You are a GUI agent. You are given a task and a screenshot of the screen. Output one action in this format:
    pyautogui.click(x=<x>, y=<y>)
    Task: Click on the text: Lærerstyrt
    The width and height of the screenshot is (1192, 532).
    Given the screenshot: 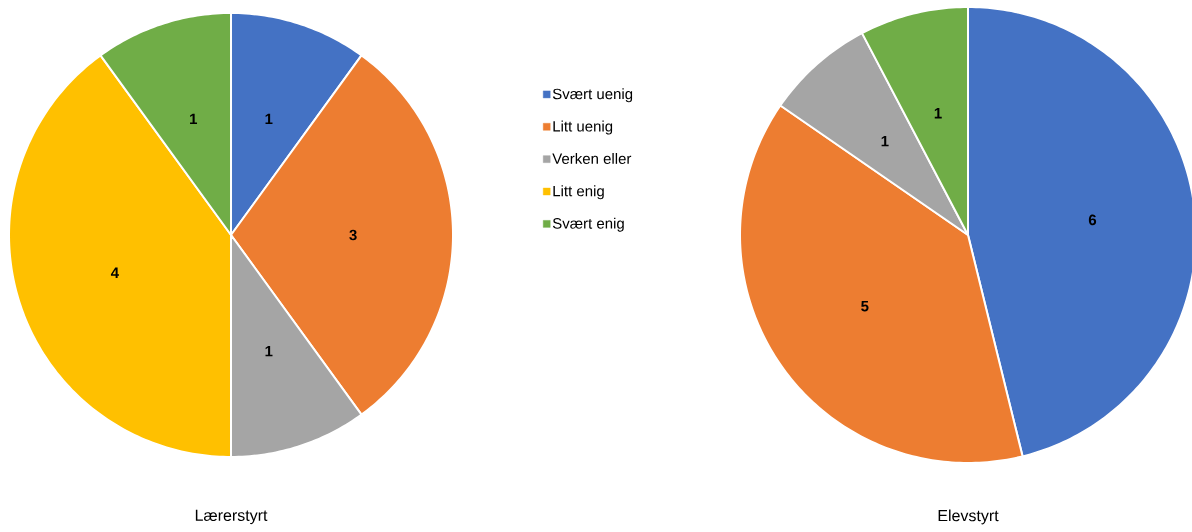 What is the action you would take?
    pyautogui.click(x=231, y=517)
    